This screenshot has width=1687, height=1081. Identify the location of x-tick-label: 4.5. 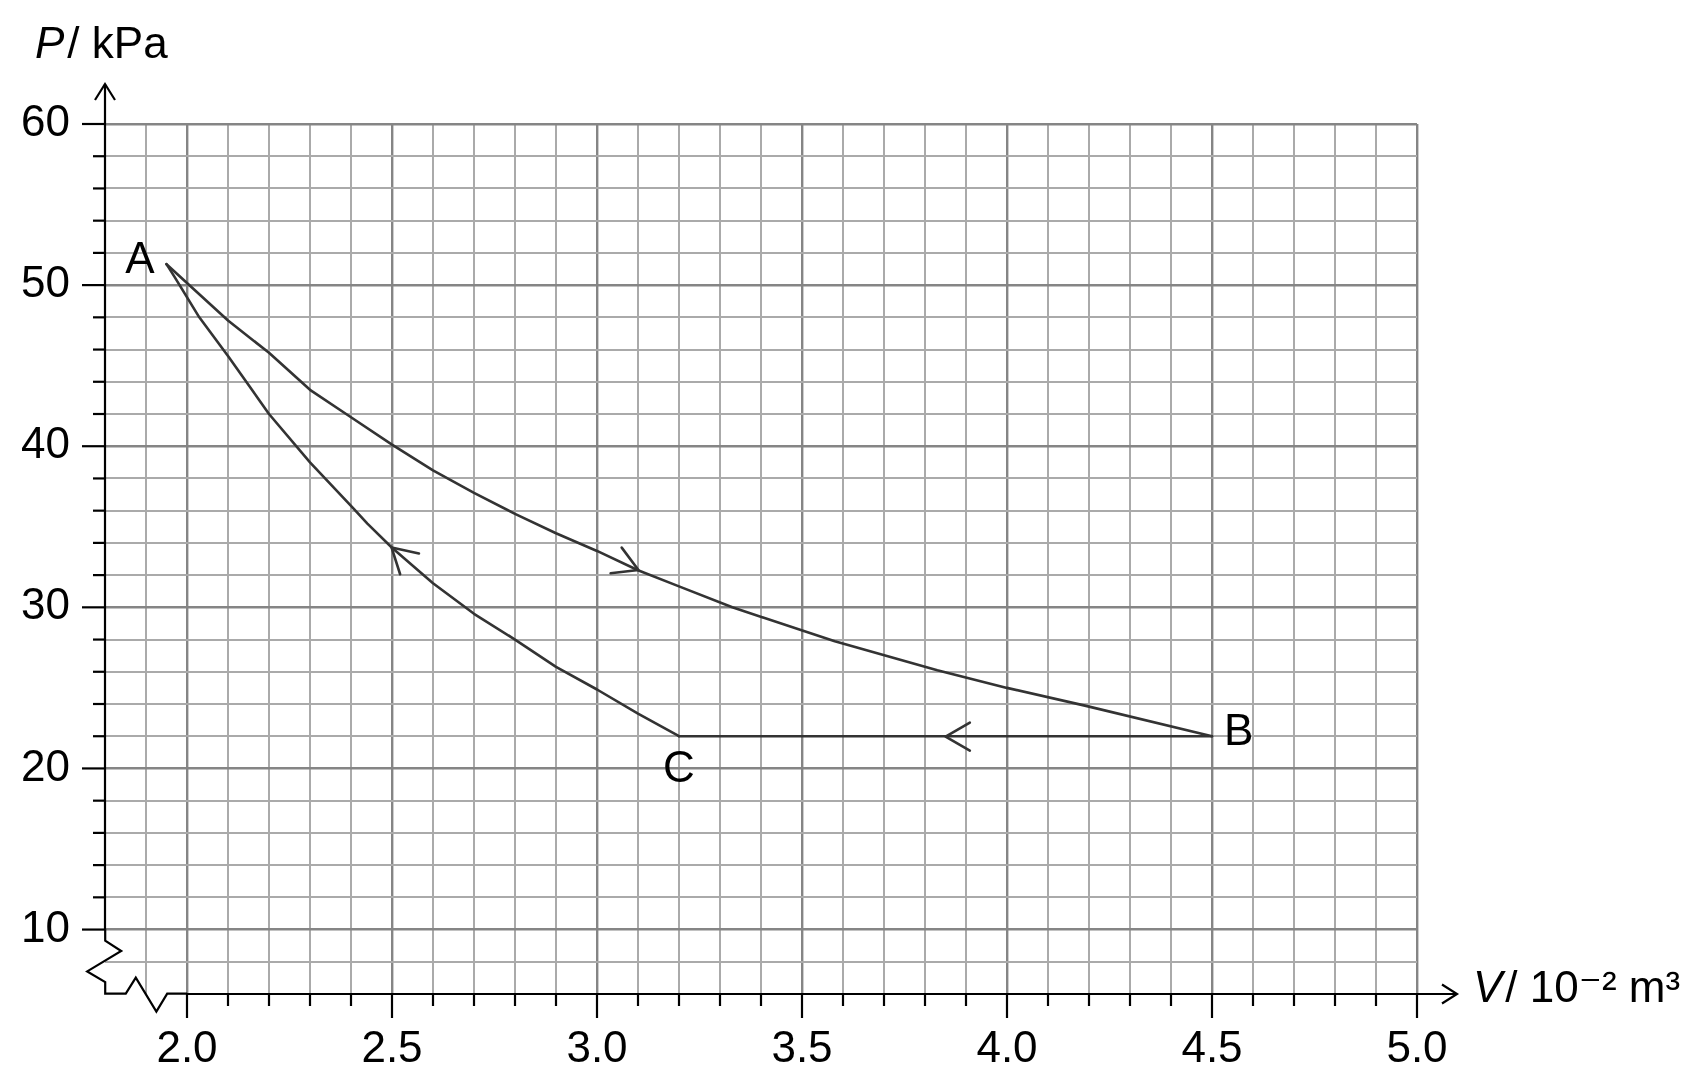
(1212, 1046).